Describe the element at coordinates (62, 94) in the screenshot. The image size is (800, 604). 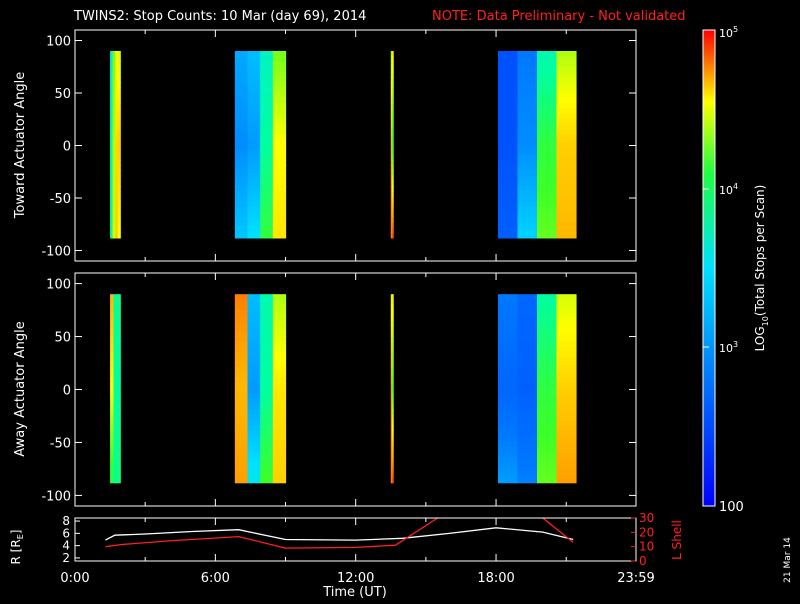
I see `toward-ytick-label-angle-50: 50` at that location.